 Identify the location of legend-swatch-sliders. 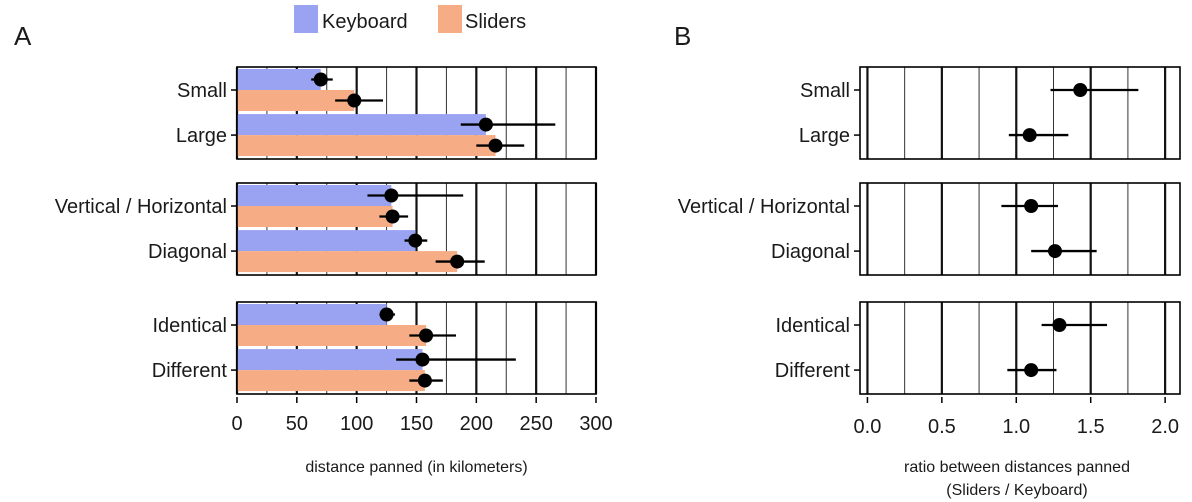
(450, 19).